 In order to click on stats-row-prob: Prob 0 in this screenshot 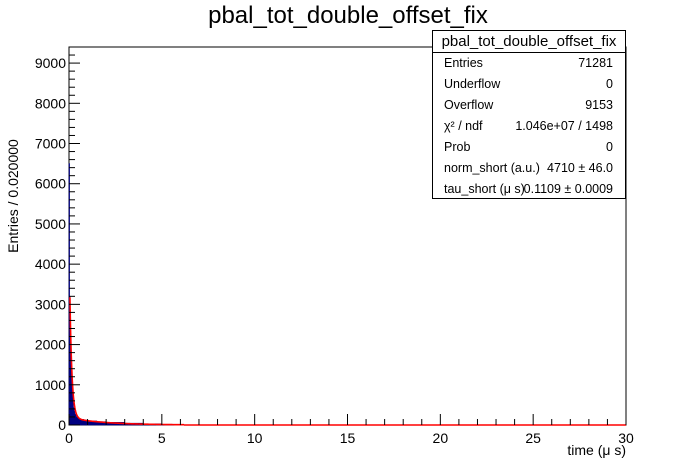, I will do `click(529, 147)`.